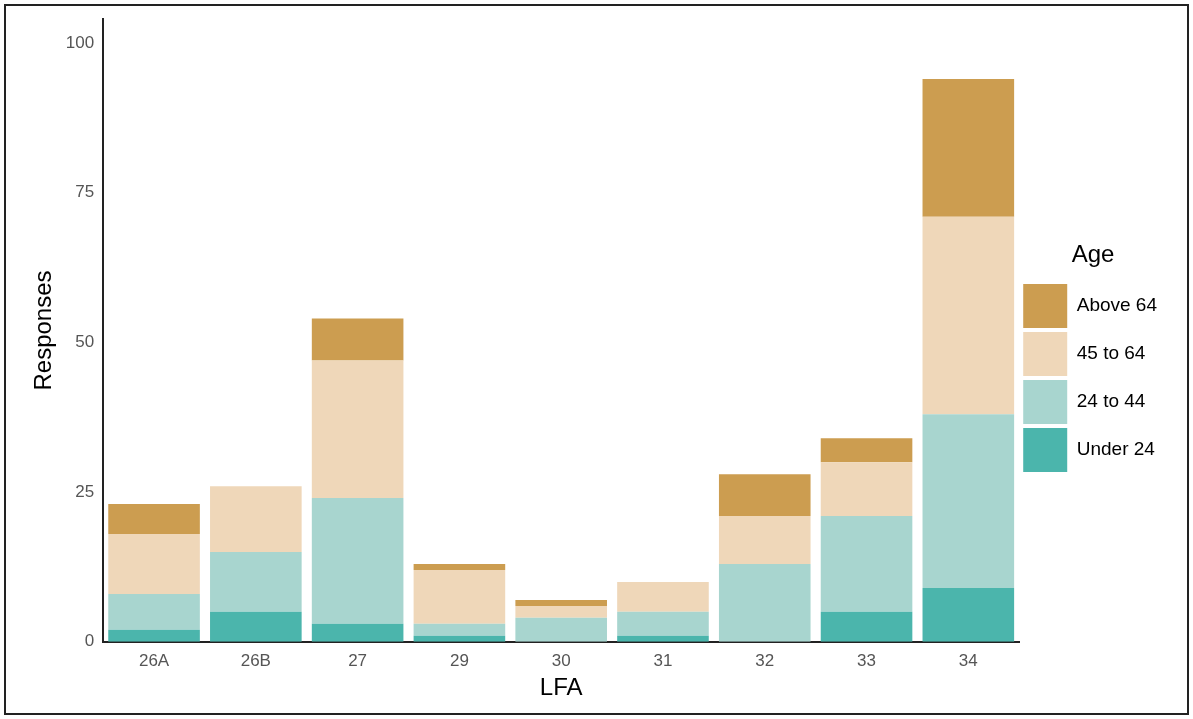 This screenshot has width=1193, height=719. I want to click on legend-label: Under 24, so click(1116, 449).